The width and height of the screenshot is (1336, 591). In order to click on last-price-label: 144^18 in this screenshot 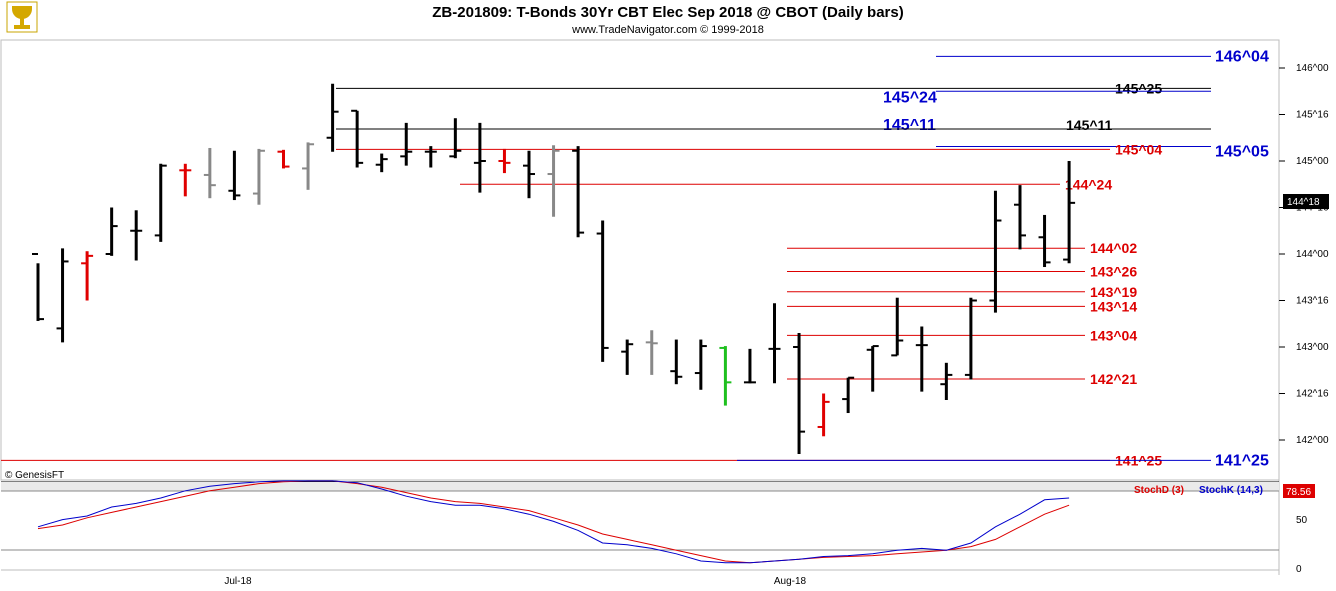, I will do `click(1303, 202)`.